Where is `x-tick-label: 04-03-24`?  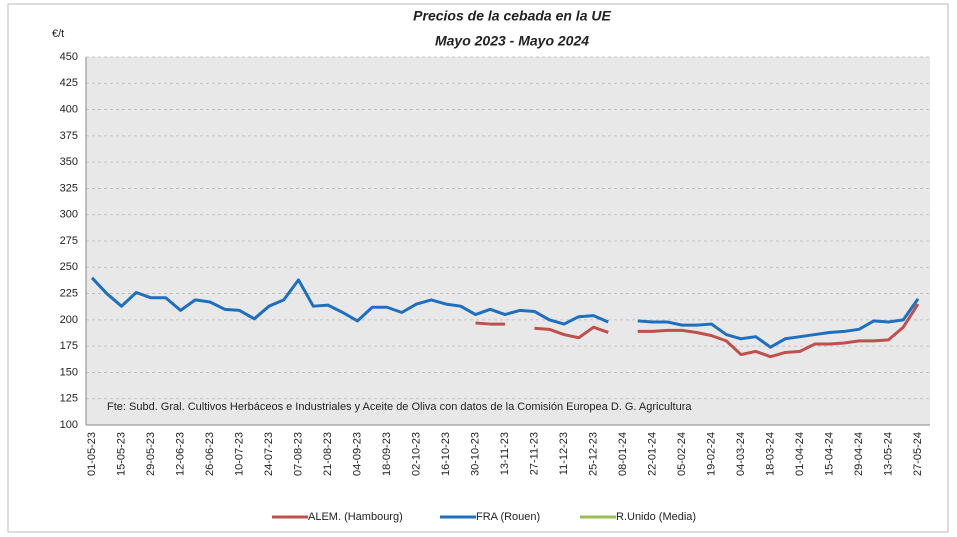
x-tick-label: 04-03-24 is located at coordinates (741, 454).